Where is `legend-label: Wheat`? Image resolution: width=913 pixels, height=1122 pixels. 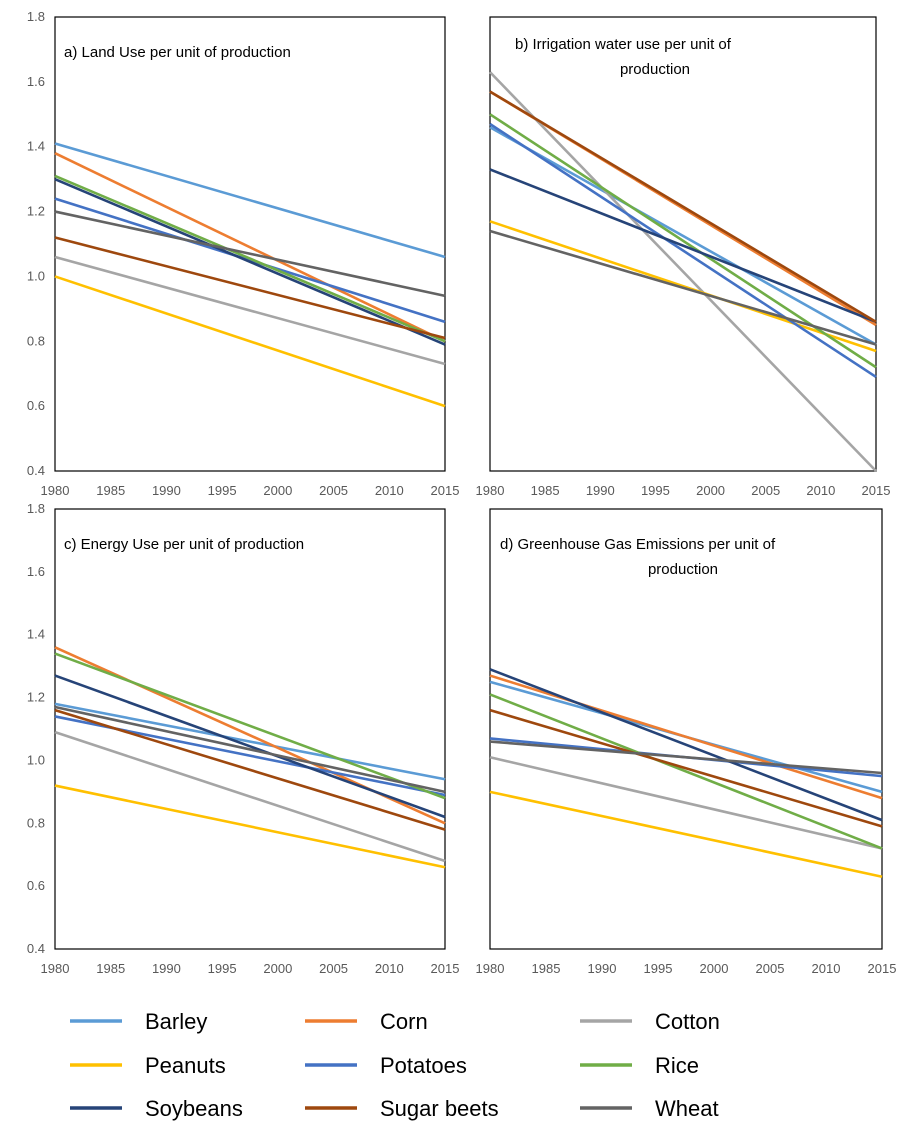 legend-label: Wheat is located at coordinates (687, 1108).